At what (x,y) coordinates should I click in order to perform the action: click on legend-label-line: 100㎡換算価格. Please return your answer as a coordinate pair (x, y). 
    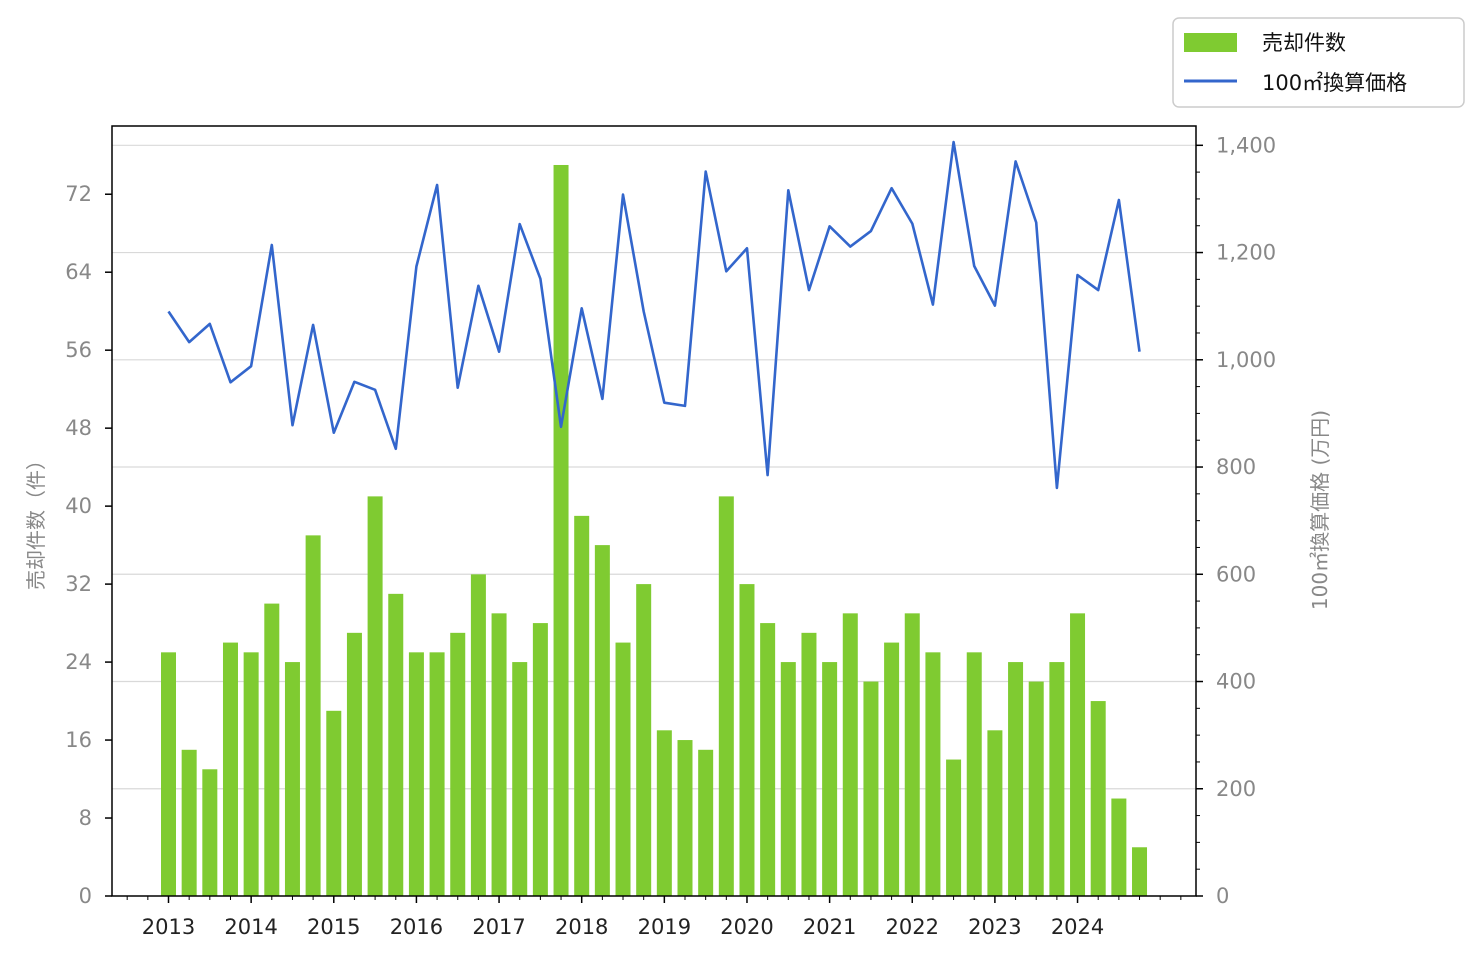
    Looking at the image, I should click on (1334, 83).